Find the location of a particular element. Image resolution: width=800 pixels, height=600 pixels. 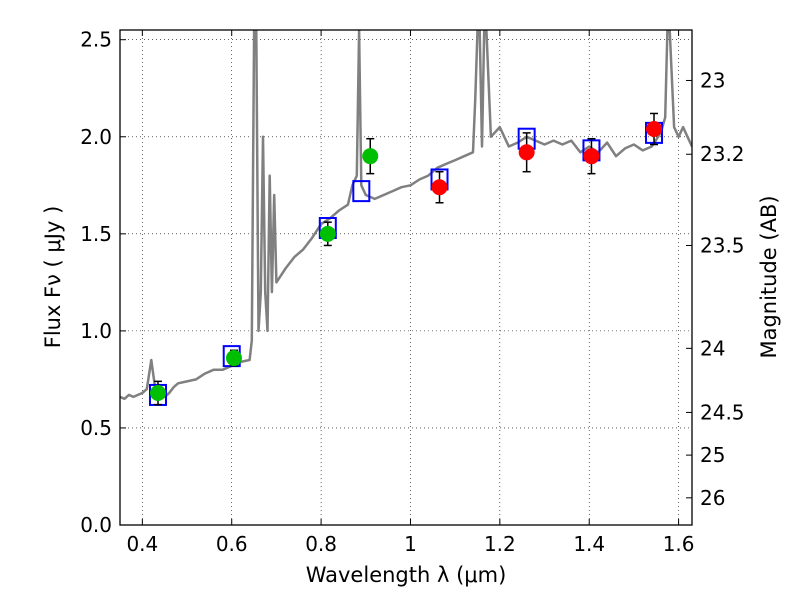

y2-axis-label: Magnitude (AB) is located at coordinates (769, 276).